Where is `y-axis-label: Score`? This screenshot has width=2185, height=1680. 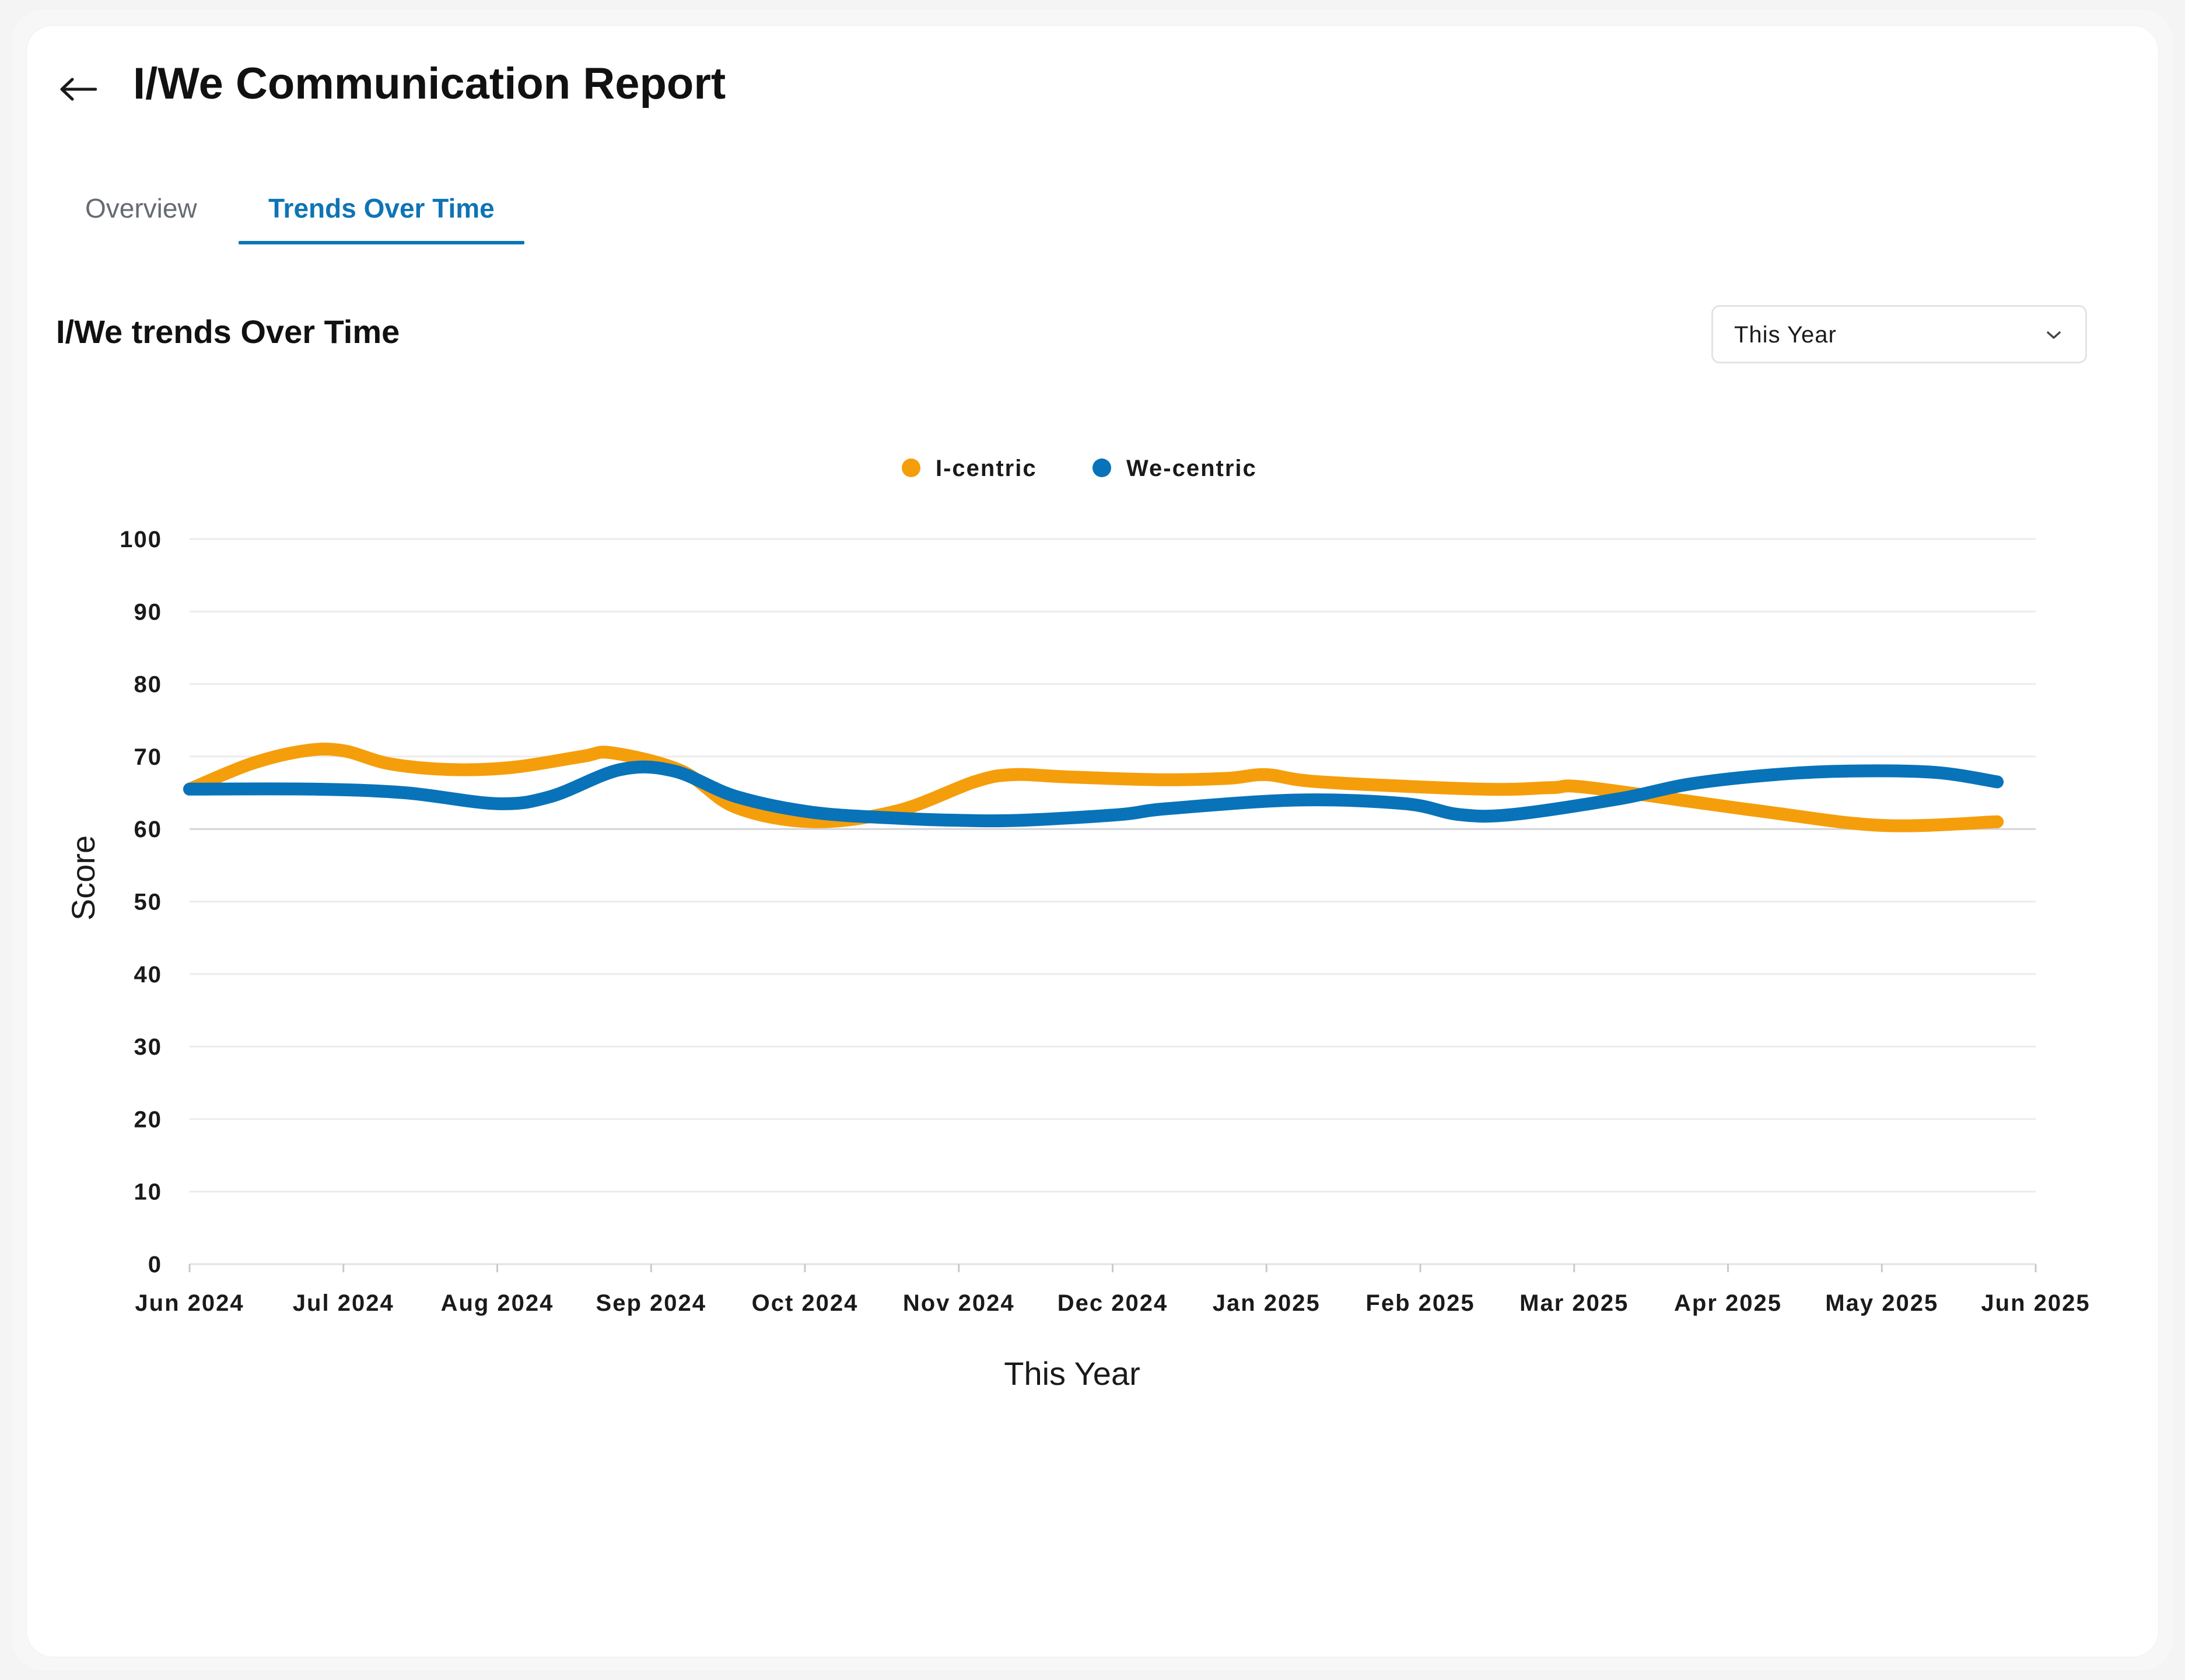
y-axis-label: Score is located at coordinates (83, 878).